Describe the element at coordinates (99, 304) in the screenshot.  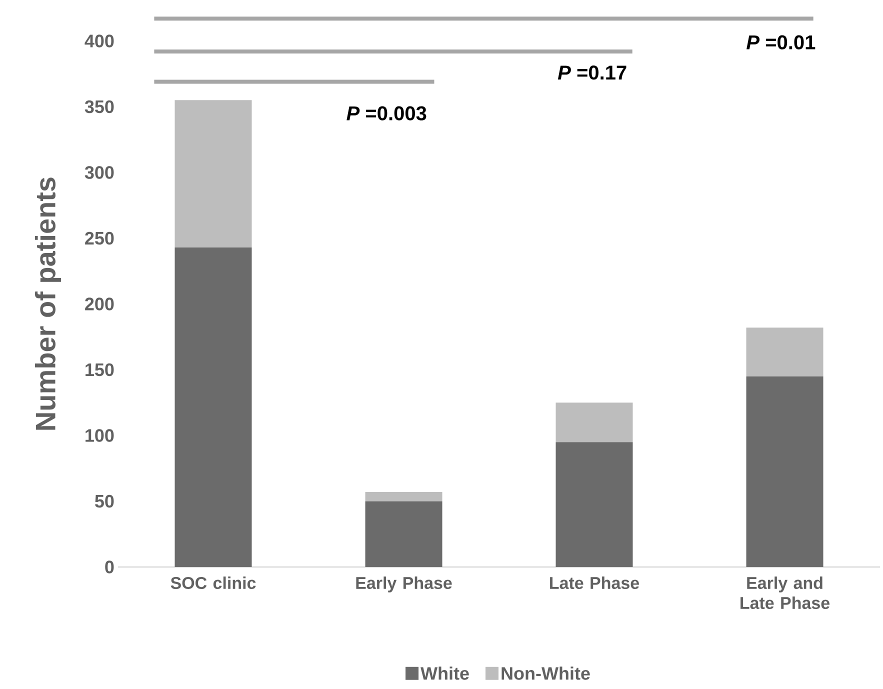
I see `y-tick-label: 200` at that location.